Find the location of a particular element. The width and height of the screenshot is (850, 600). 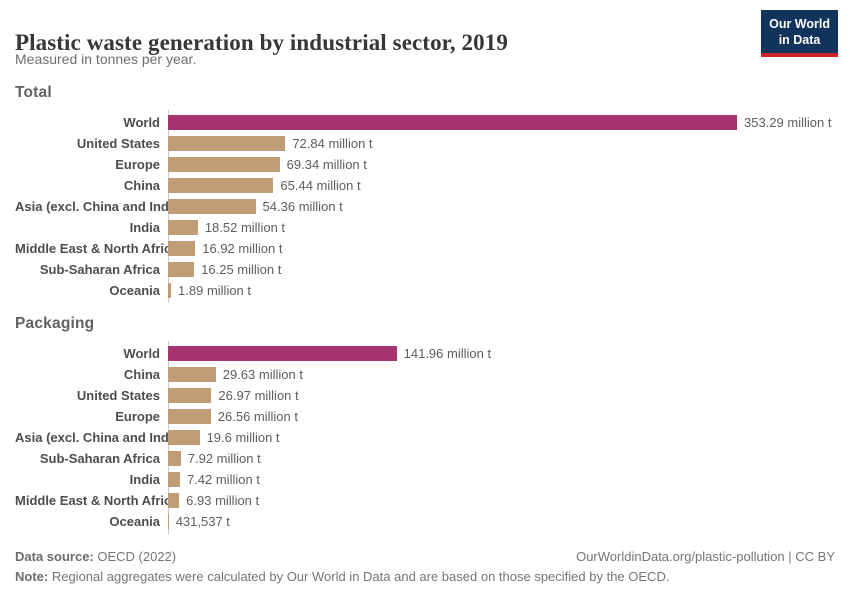

bar-area: 16.92 million t is located at coordinates (505, 248).